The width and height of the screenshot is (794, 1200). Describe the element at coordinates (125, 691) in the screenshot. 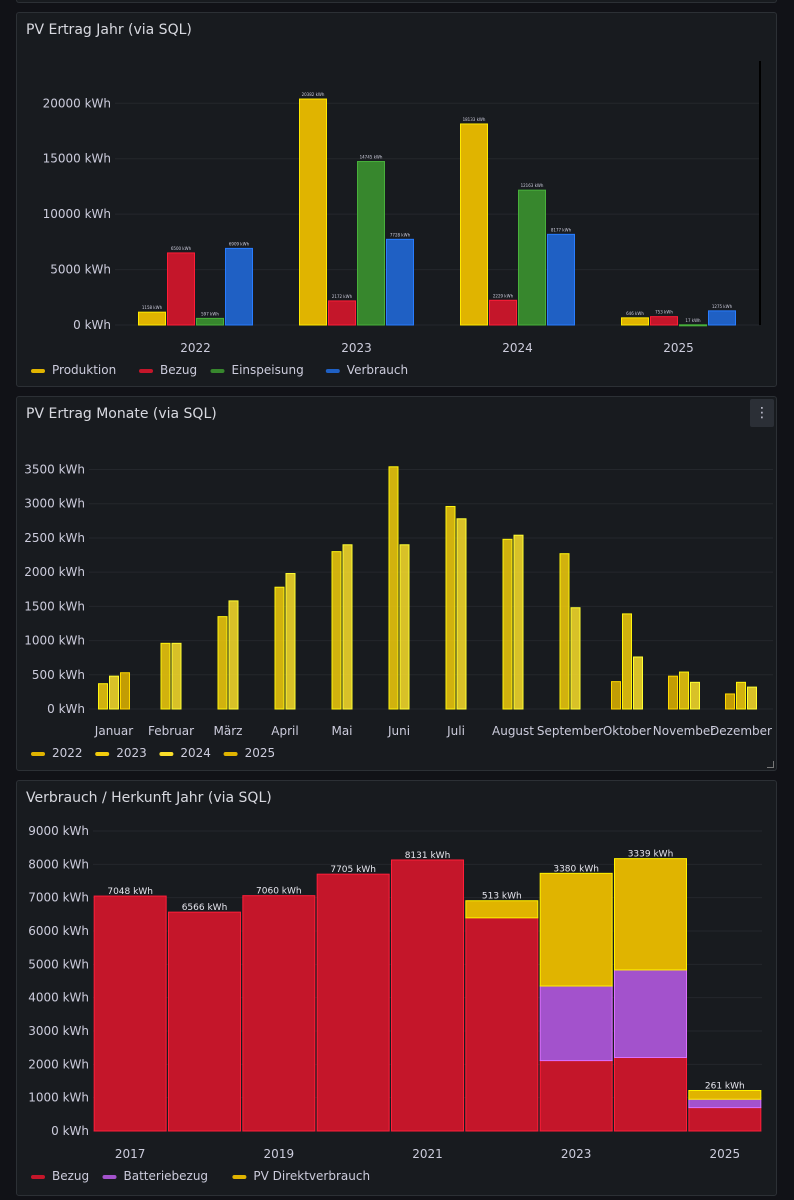

I see `bar-januar-2025` at that location.